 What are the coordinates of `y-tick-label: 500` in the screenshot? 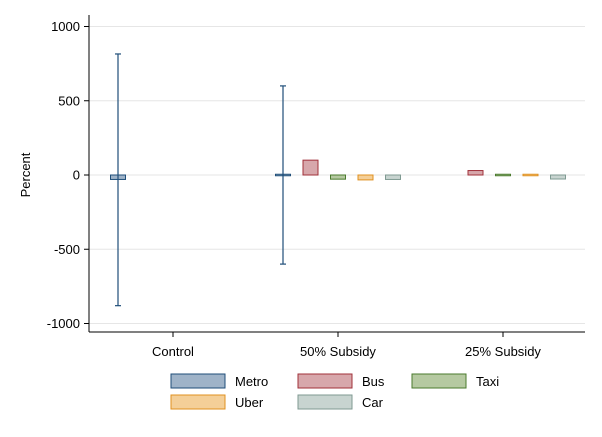 It's located at (69, 100).